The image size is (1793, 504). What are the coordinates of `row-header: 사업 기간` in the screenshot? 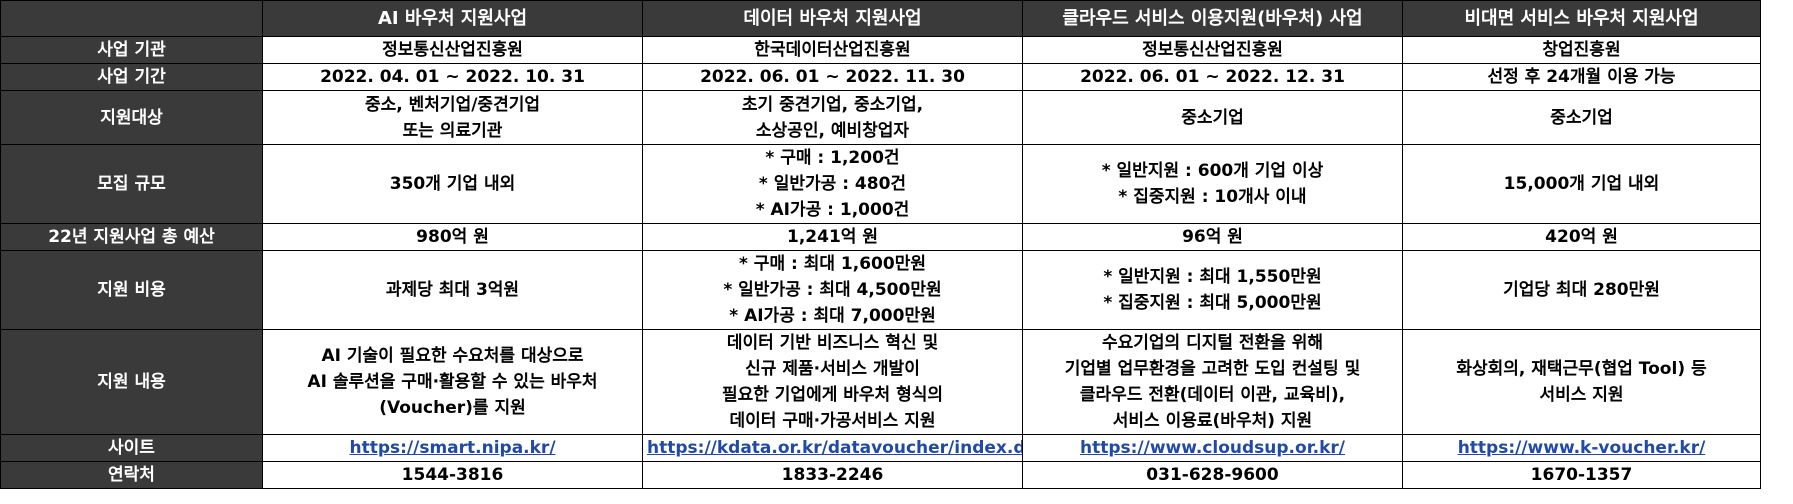 It's located at (131, 77).